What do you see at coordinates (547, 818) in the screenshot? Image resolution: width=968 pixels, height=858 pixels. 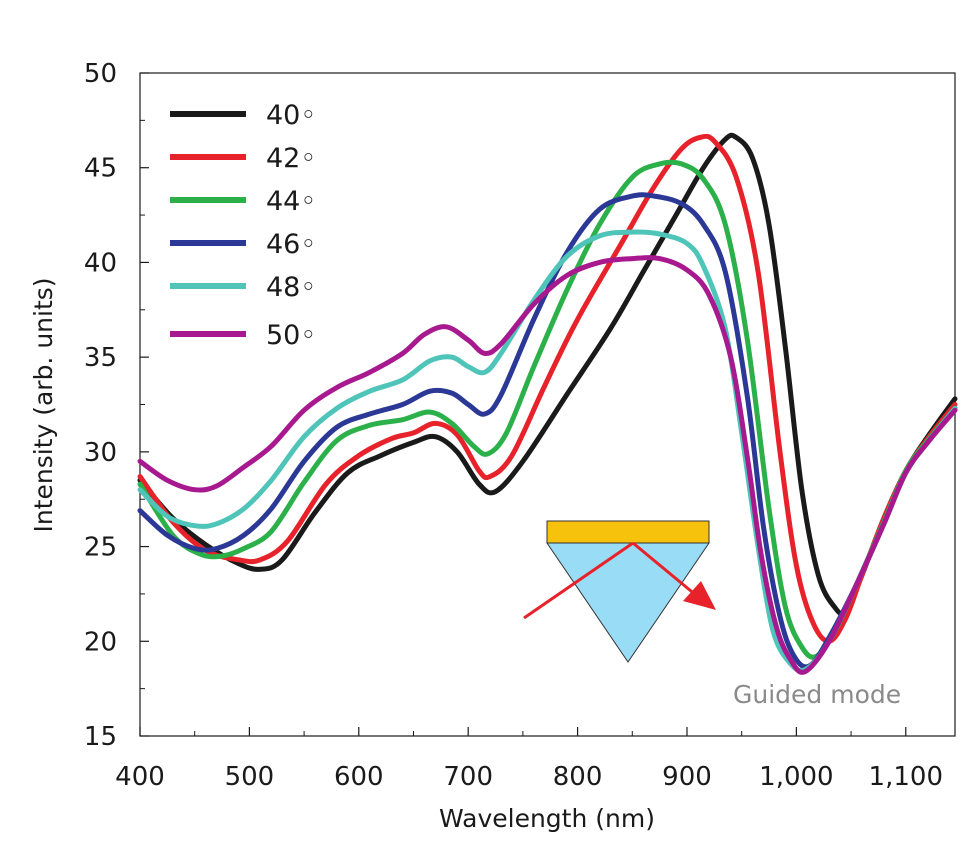 I see `x-axis-title: Wavelength (nm)` at bounding box center [547, 818].